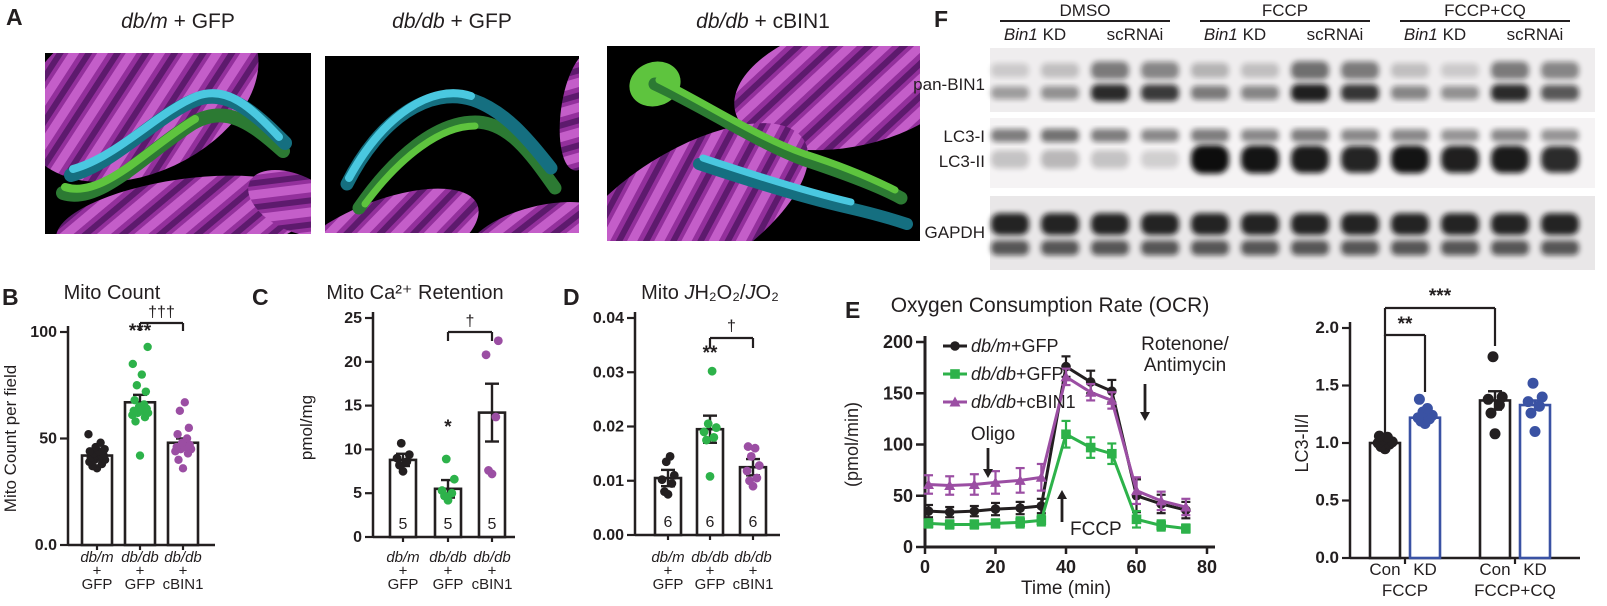 The height and width of the screenshot is (606, 1607). I want to click on panel-a-label: A, so click(14, 17).